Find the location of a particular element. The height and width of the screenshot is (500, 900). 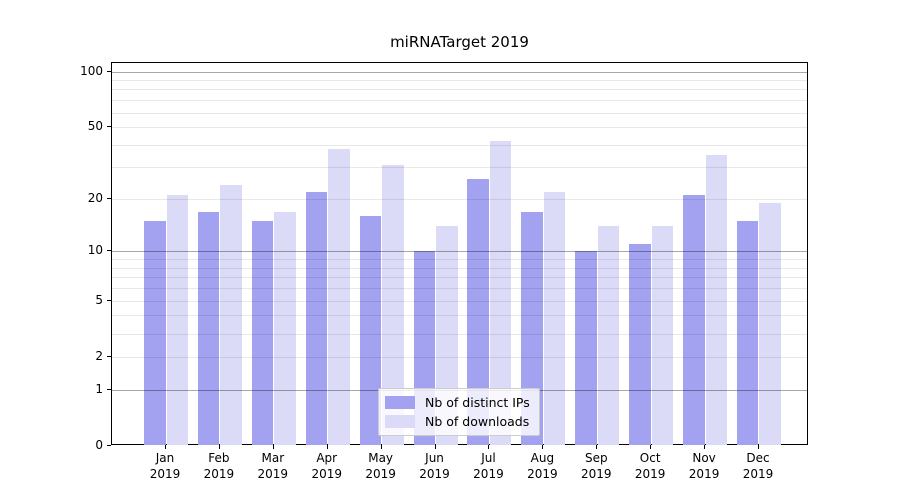

x-tick-label-aug: Aug 2019 is located at coordinates (542, 466).